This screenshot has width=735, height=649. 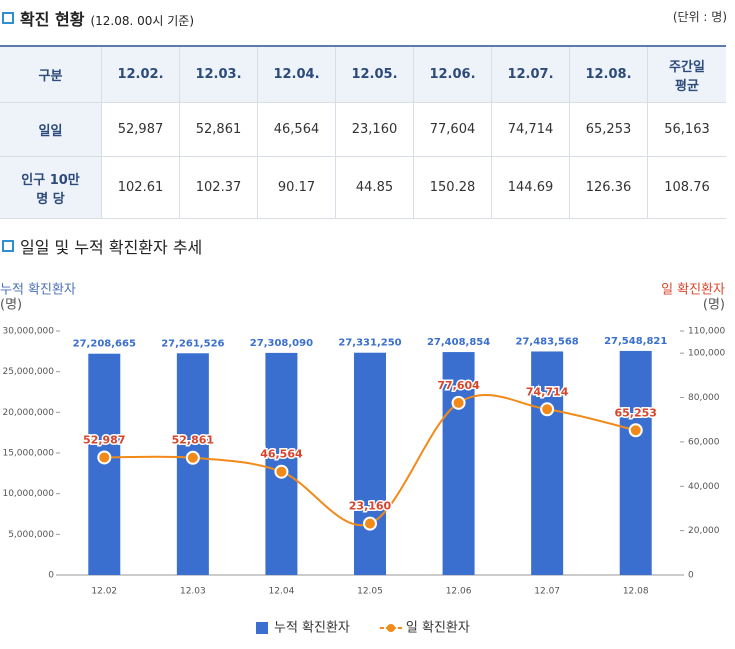 I want to click on bar-label: 27,208,665, so click(x=104, y=344).